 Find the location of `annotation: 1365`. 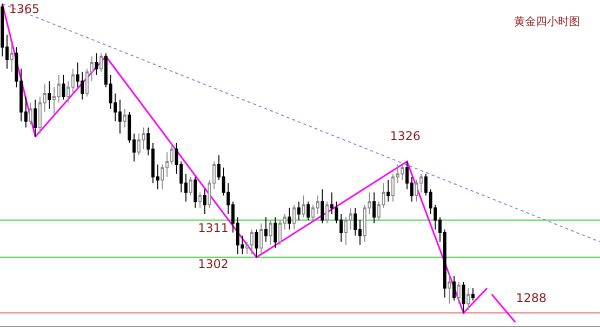

annotation: 1365 is located at coordinates (24, 9).